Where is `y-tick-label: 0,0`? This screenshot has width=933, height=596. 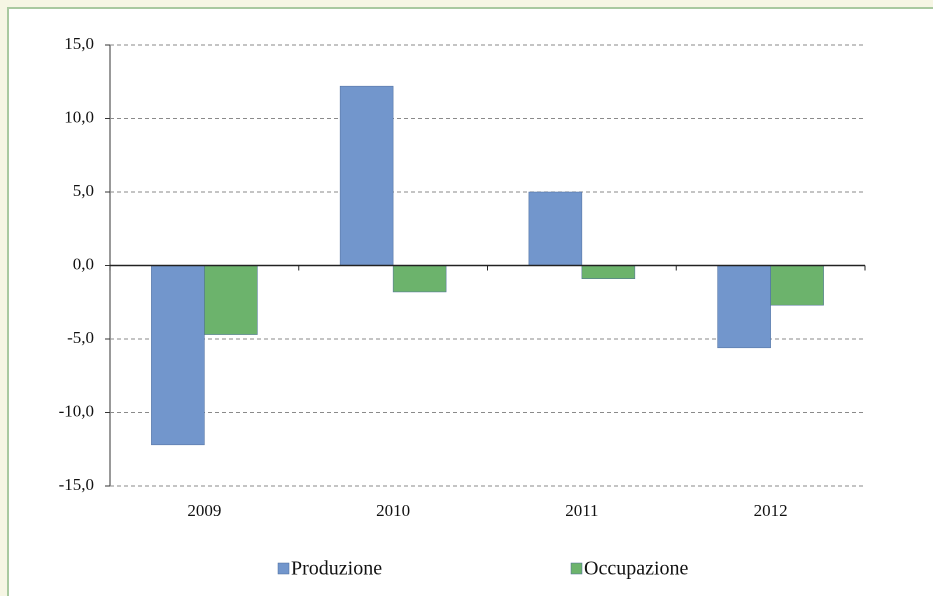
y-tick-label: 0,0 is located at coordinates (83, 263).